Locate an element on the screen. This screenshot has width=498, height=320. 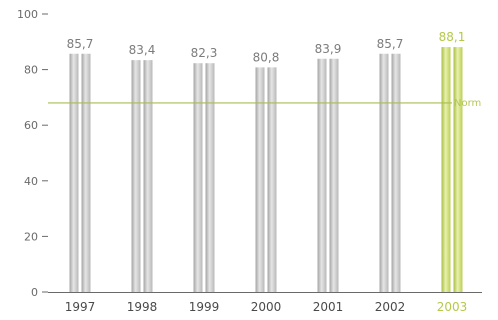
data-label: 83,4 is located at coordinates (142, 50).